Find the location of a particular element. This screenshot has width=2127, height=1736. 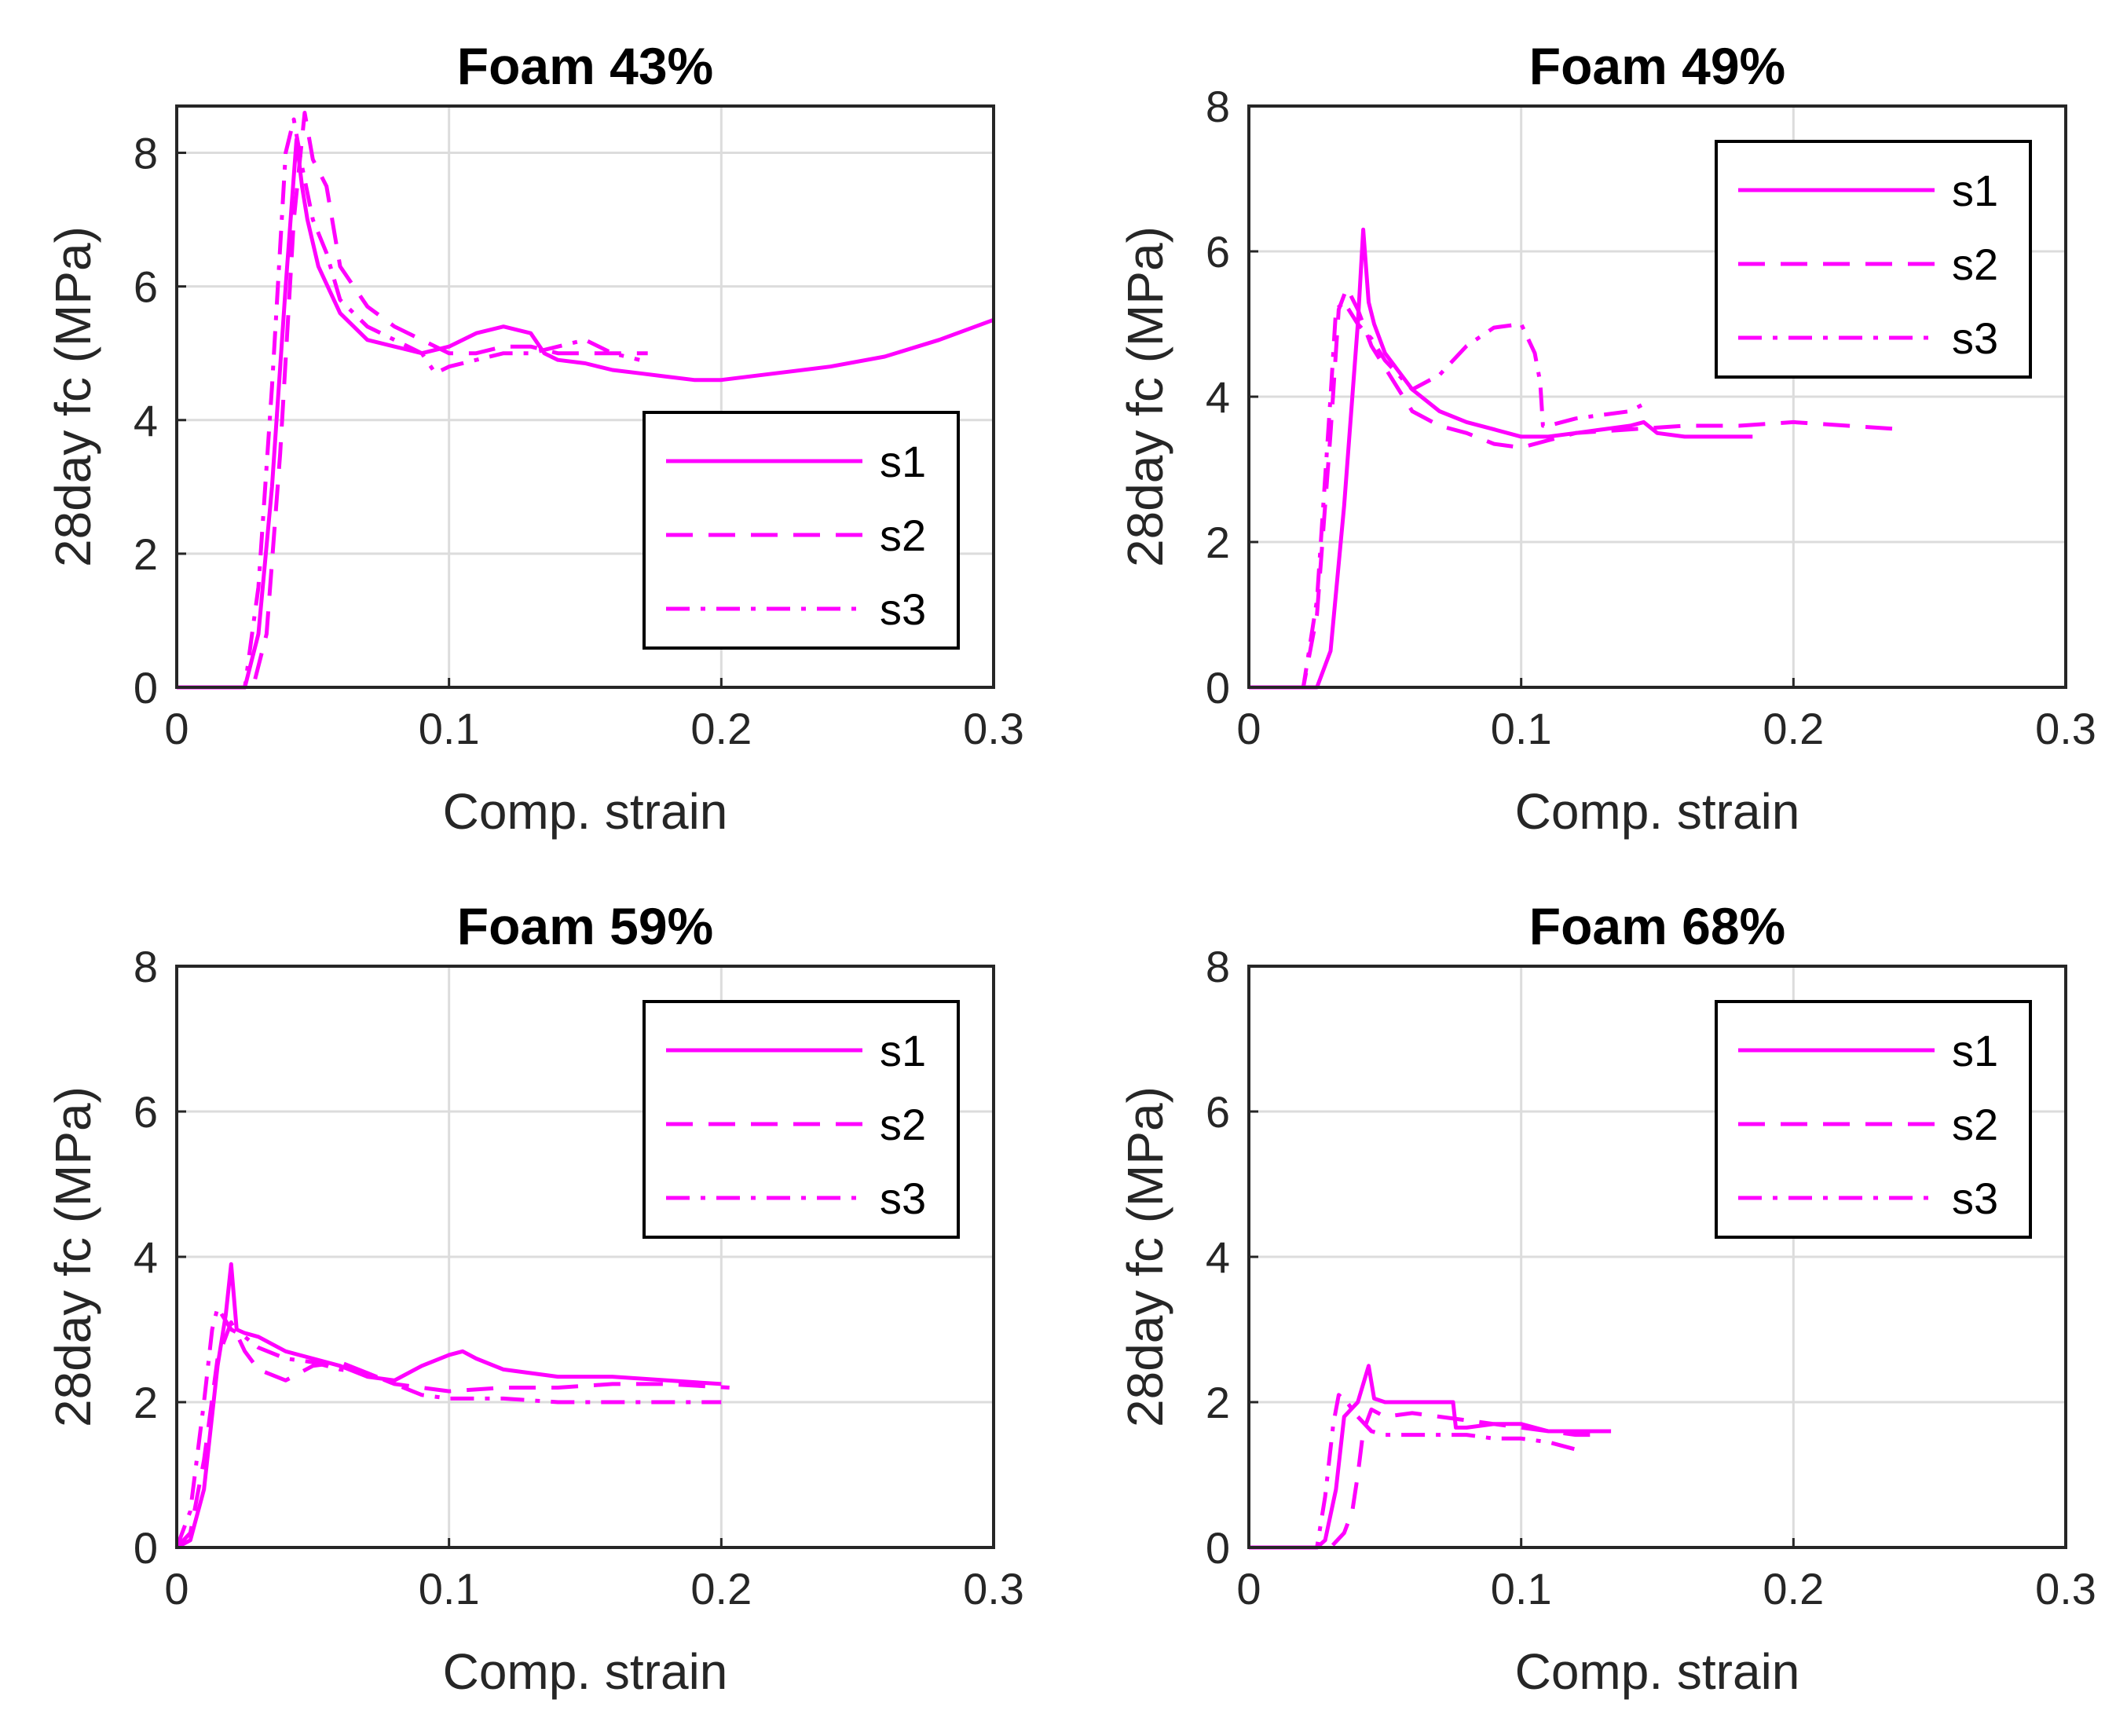

chart-title: Foam 43% is located at coordinates (585, 66).